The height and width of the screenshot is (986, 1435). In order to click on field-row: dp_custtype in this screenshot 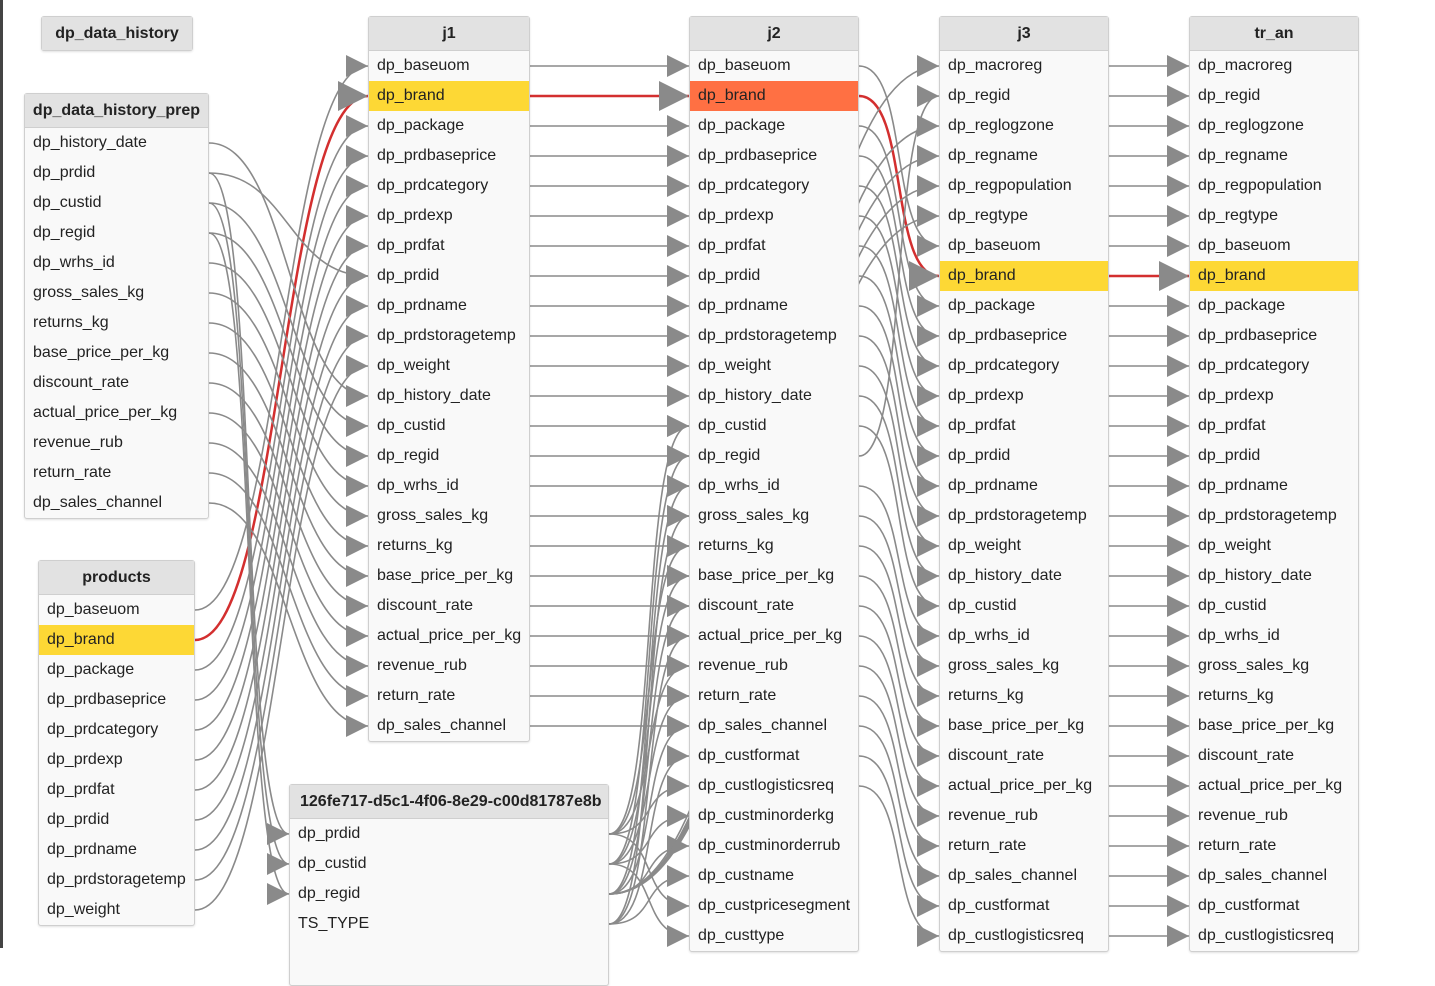, I will do `click(741, 935)`.